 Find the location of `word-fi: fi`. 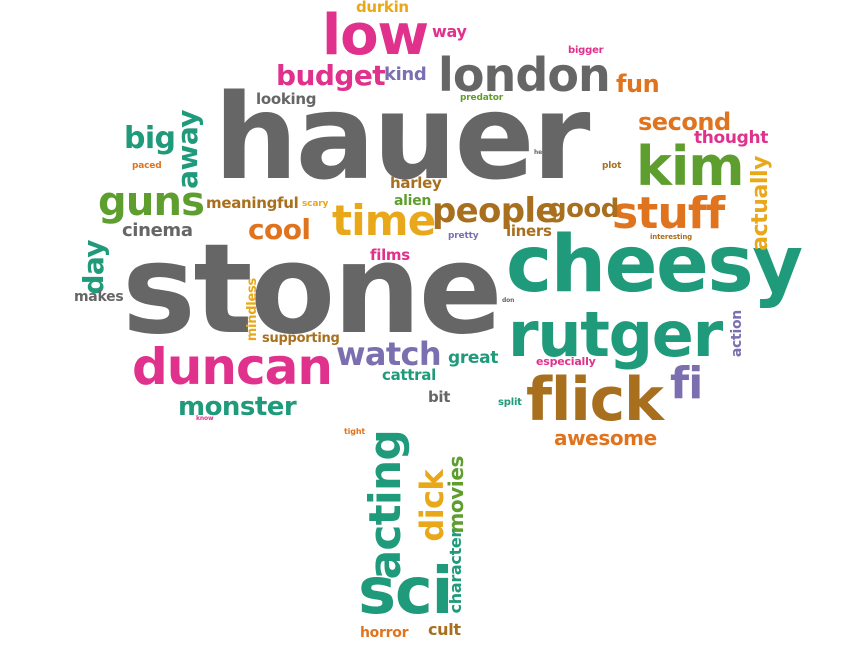

word-fi: fi is located at coordinates (686, 383).